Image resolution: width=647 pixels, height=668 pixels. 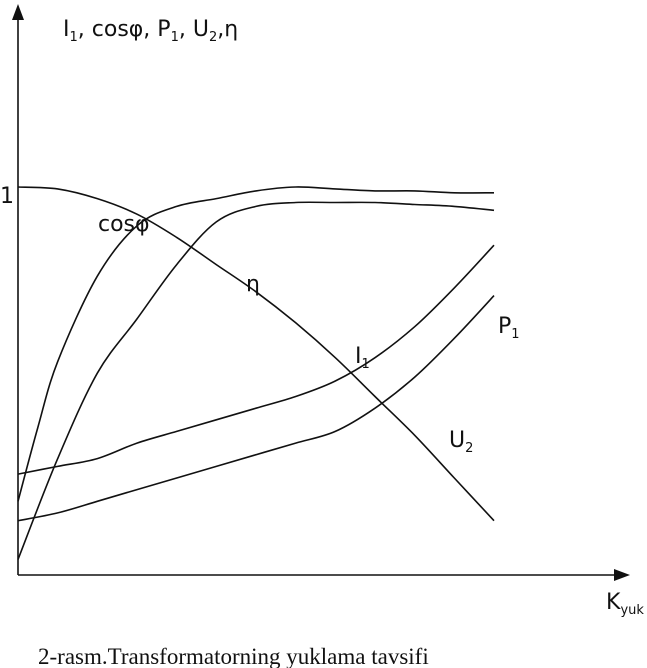 I want to click on x-axis-arrow, so click(x=622, y=575).